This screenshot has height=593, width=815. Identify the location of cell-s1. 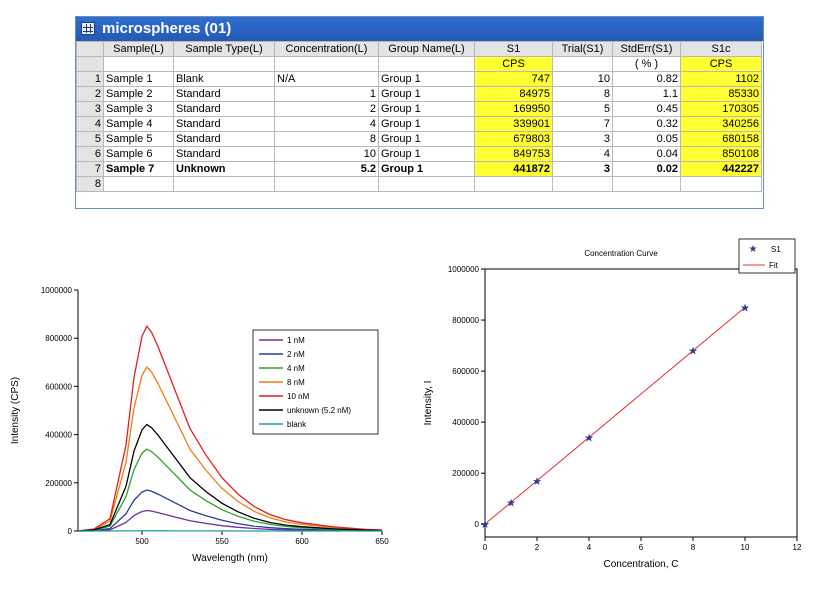
(513, 184).